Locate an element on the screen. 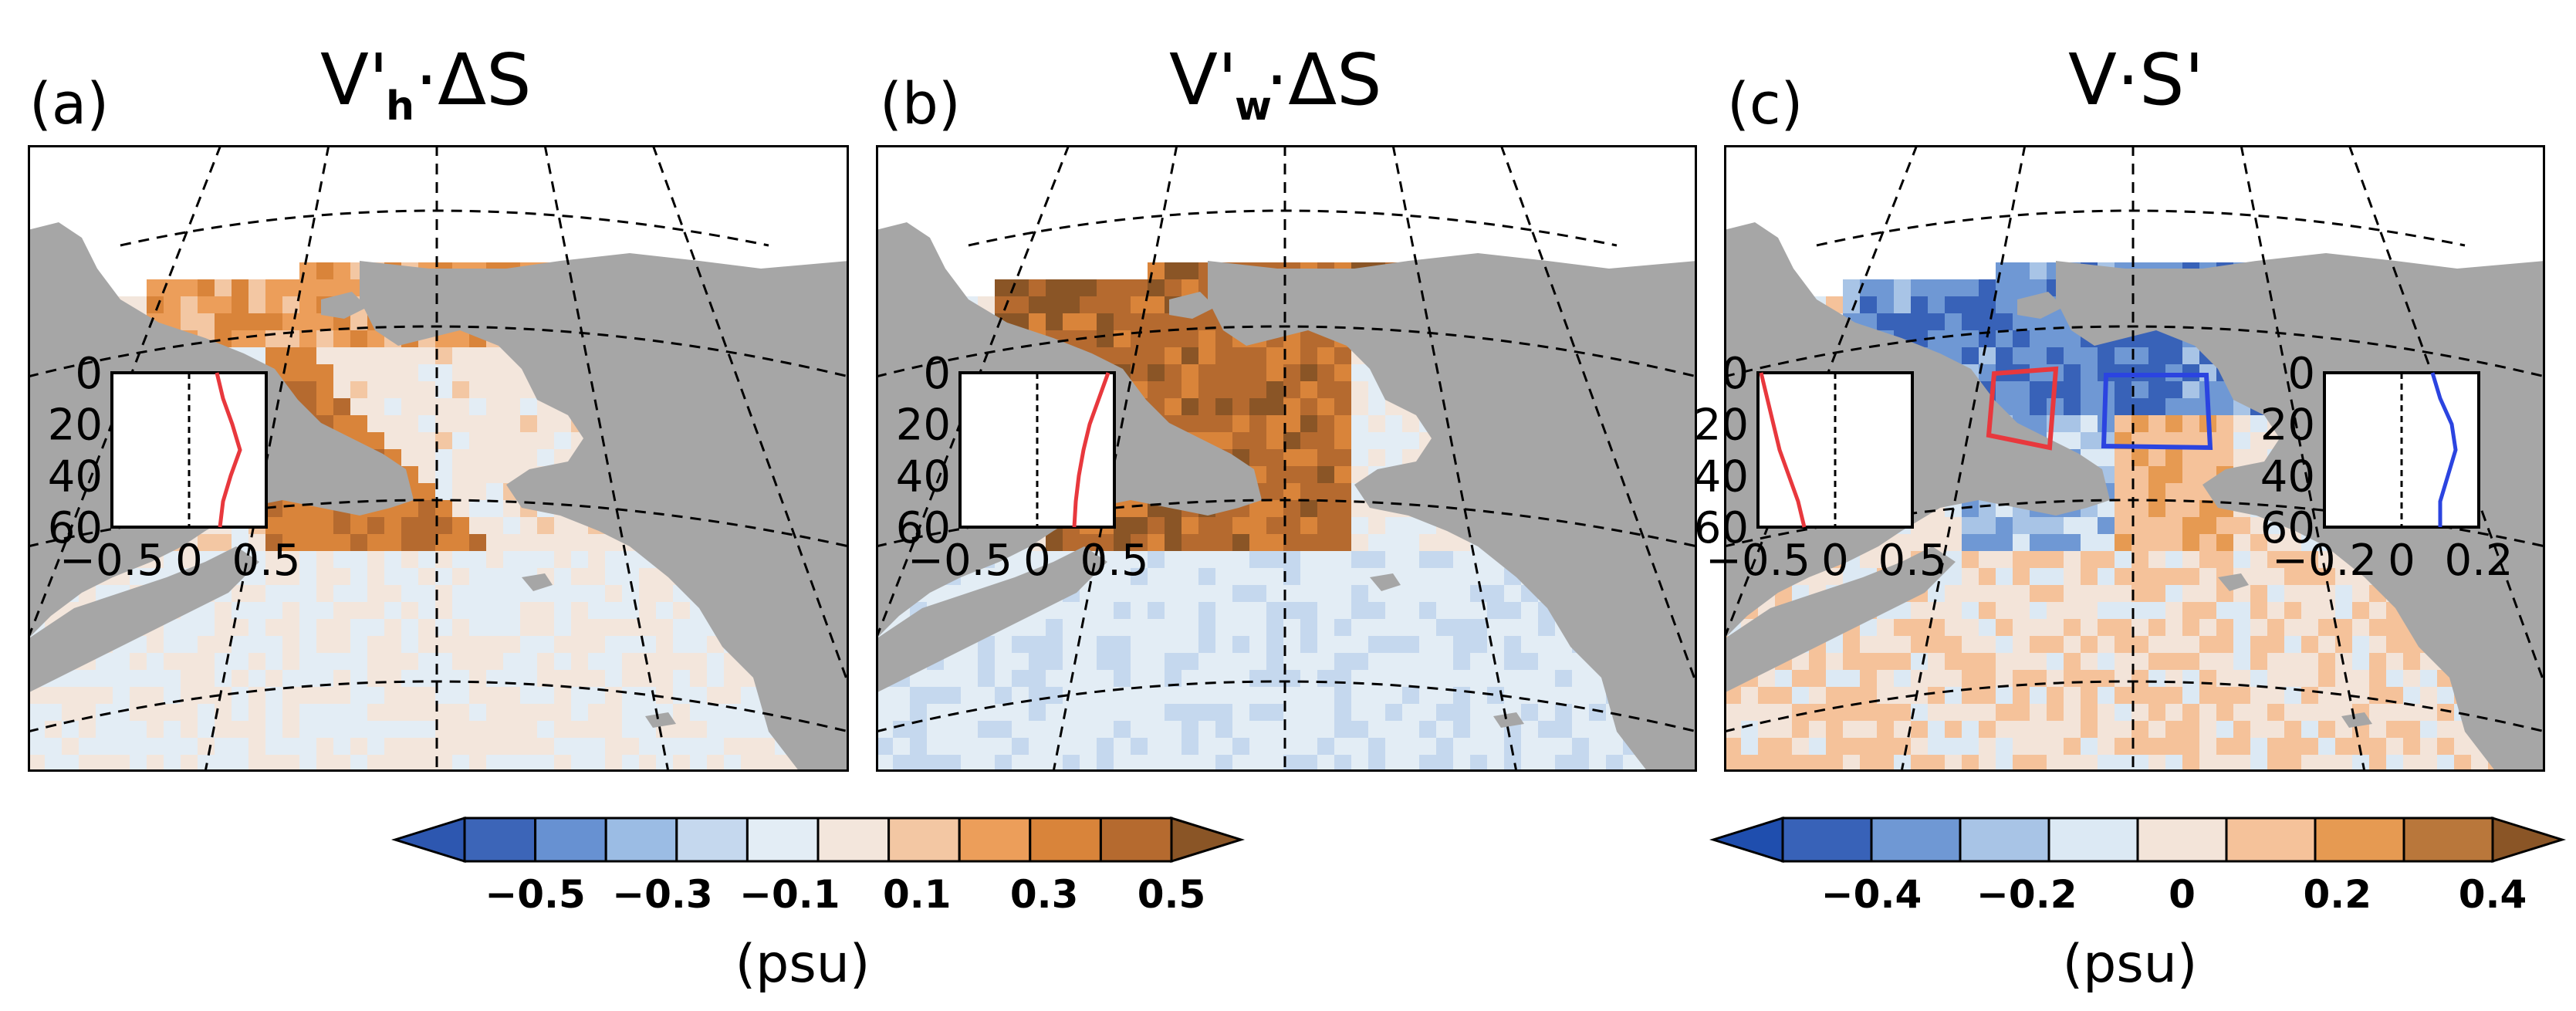 Image resolution: width=2576 pixels, height=1011 pixels. inset-ytick-label: 20 is located at coordinates (2287, 426).